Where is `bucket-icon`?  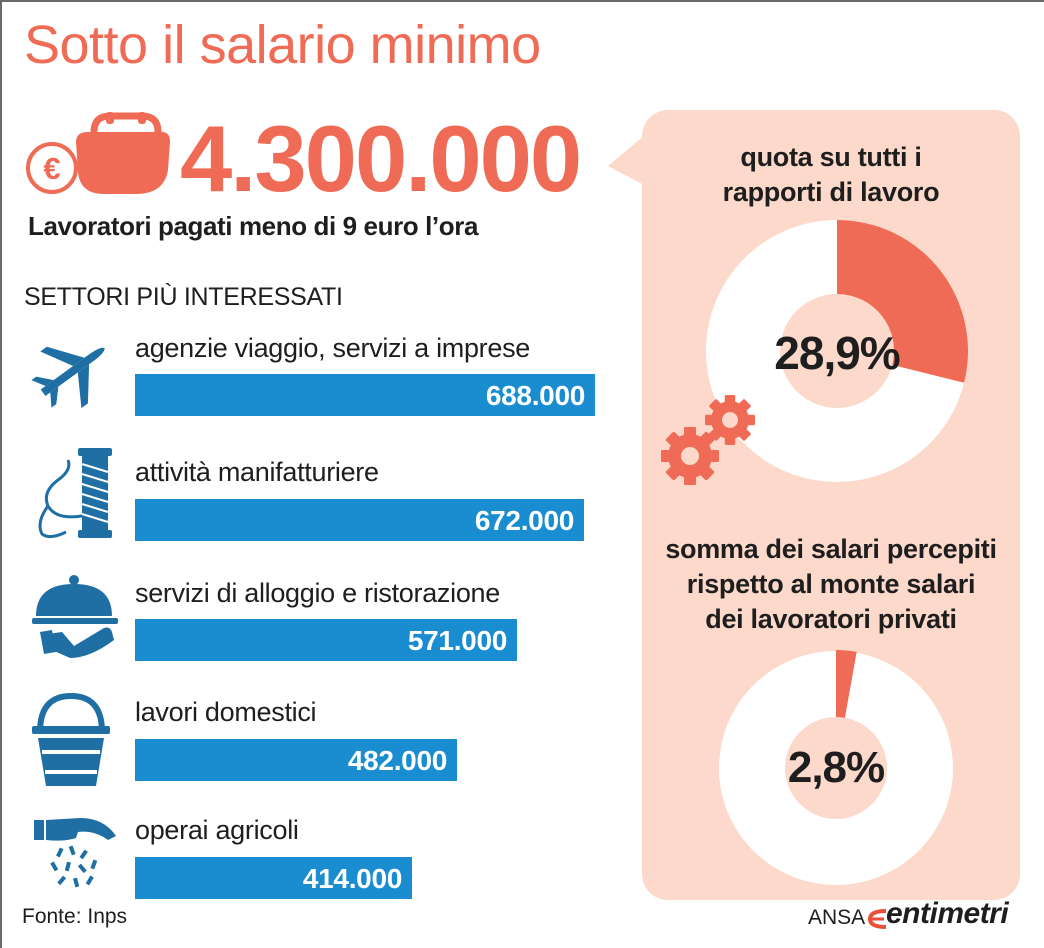
bucket-icon is located at coordinates (71, 739).